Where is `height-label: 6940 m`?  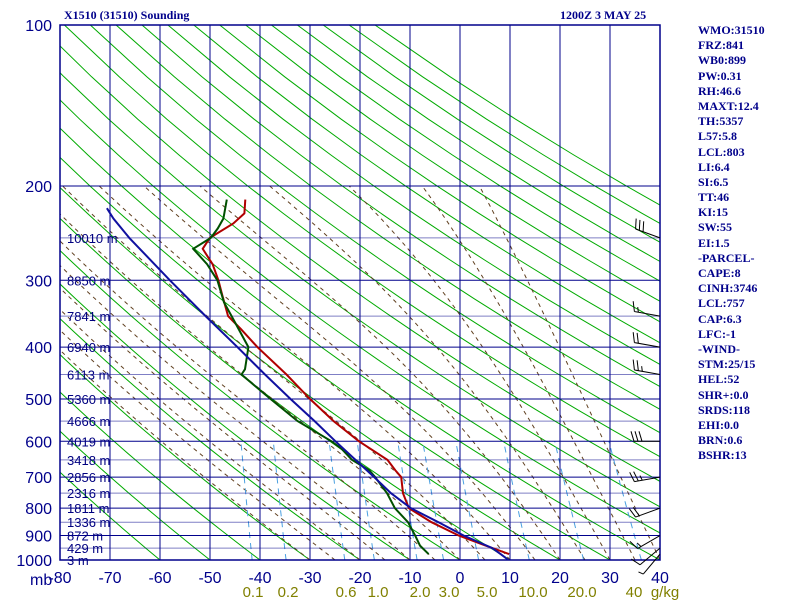 height-label: 6940 m is located at coordinates (88, 347).